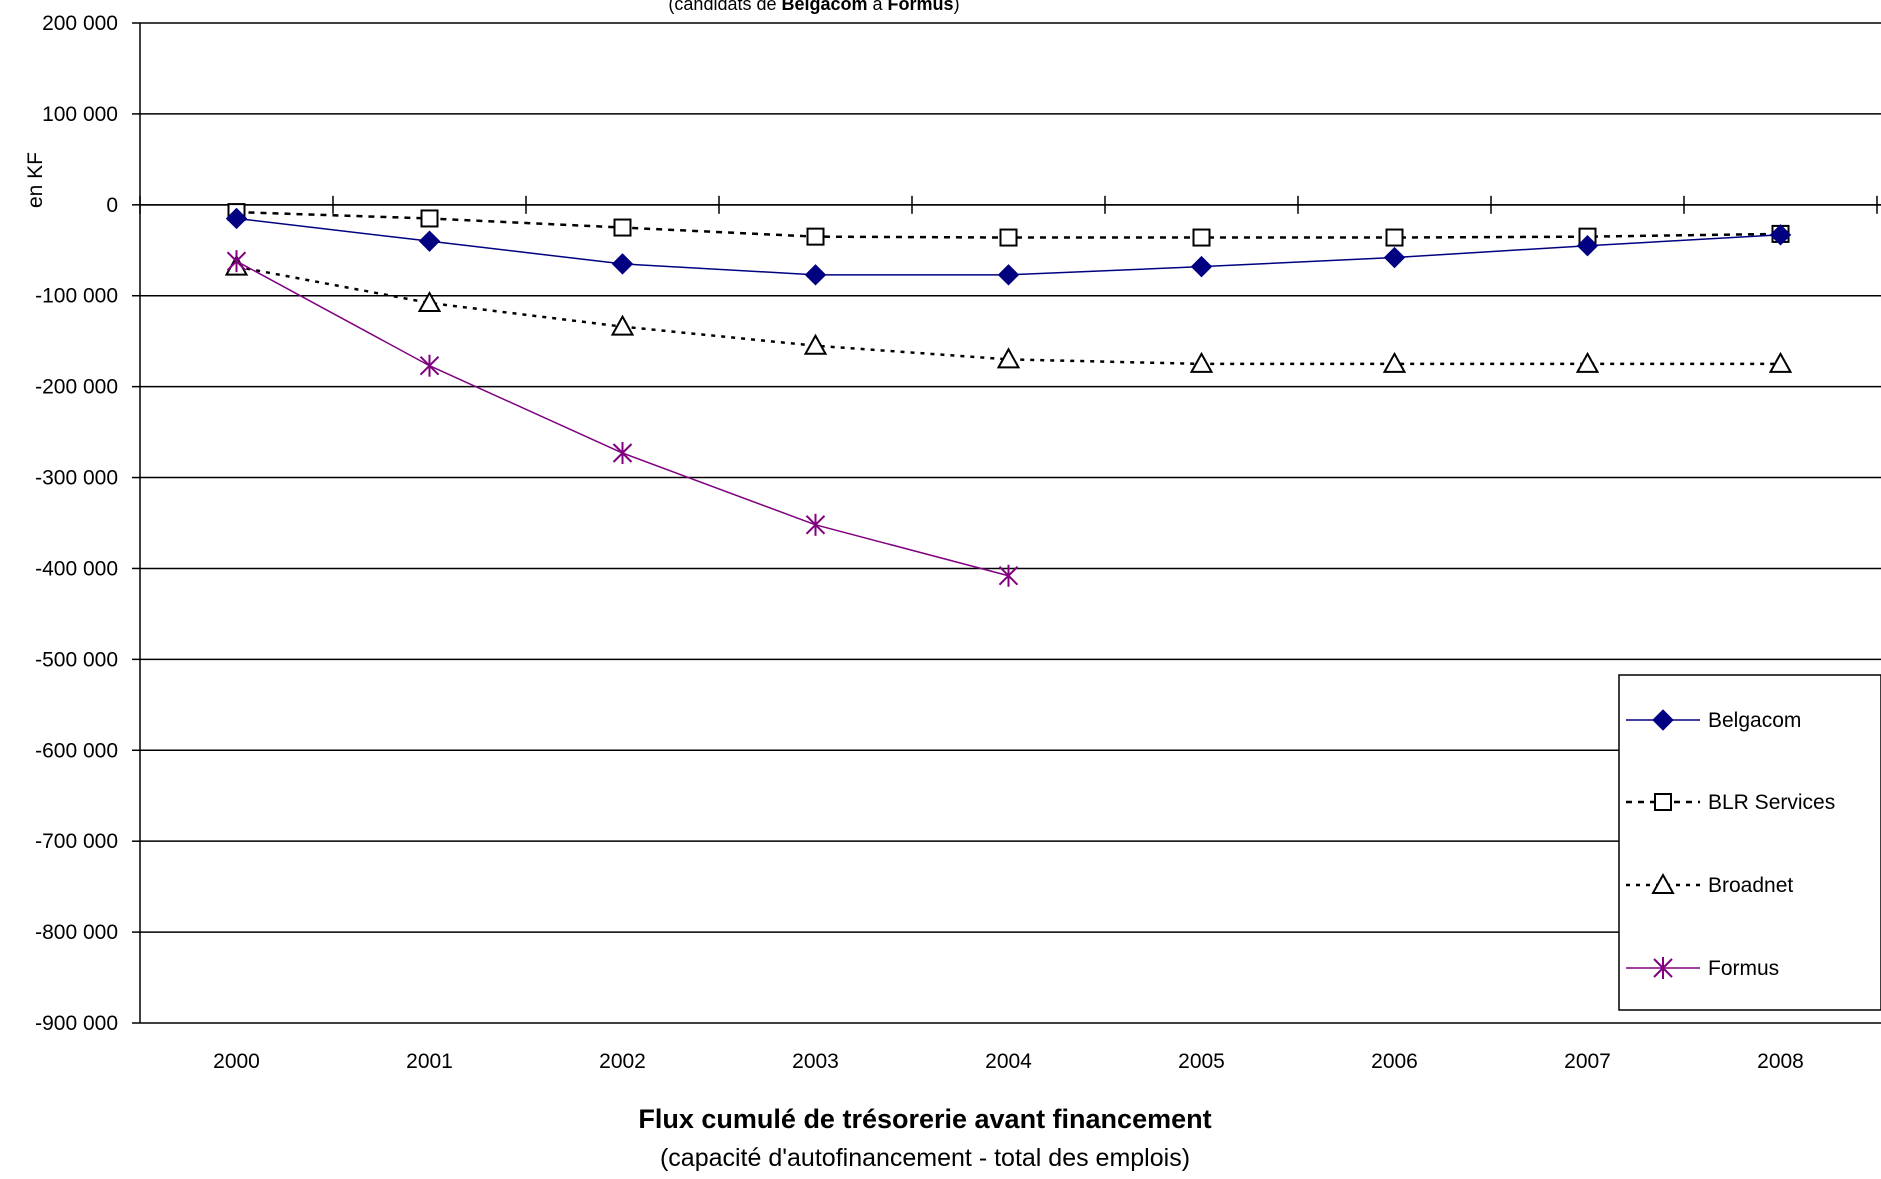 The image size is (1881, 1179). Describe the element at coordinates (1394, 1061) in the screenshot. I see `x-tick-label: 2006` at that location.